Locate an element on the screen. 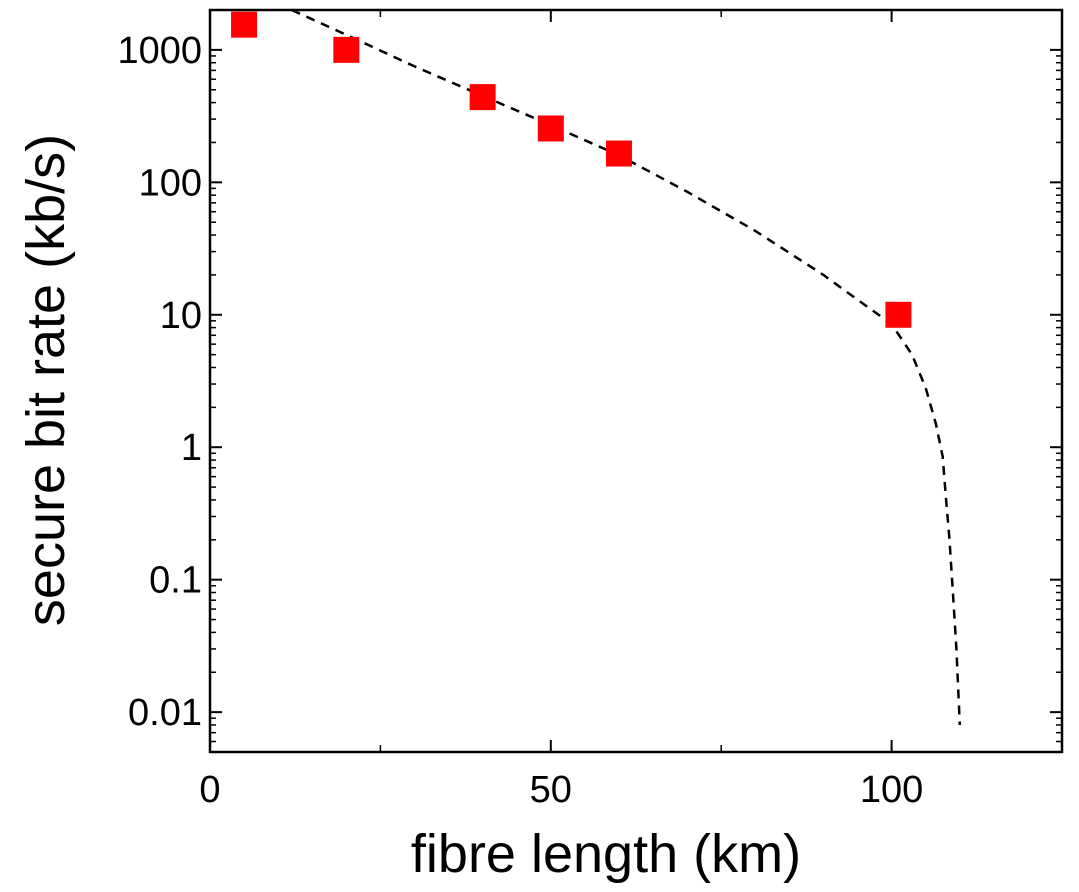  x-tick-label: 100 is located at coordinates (891, 790).